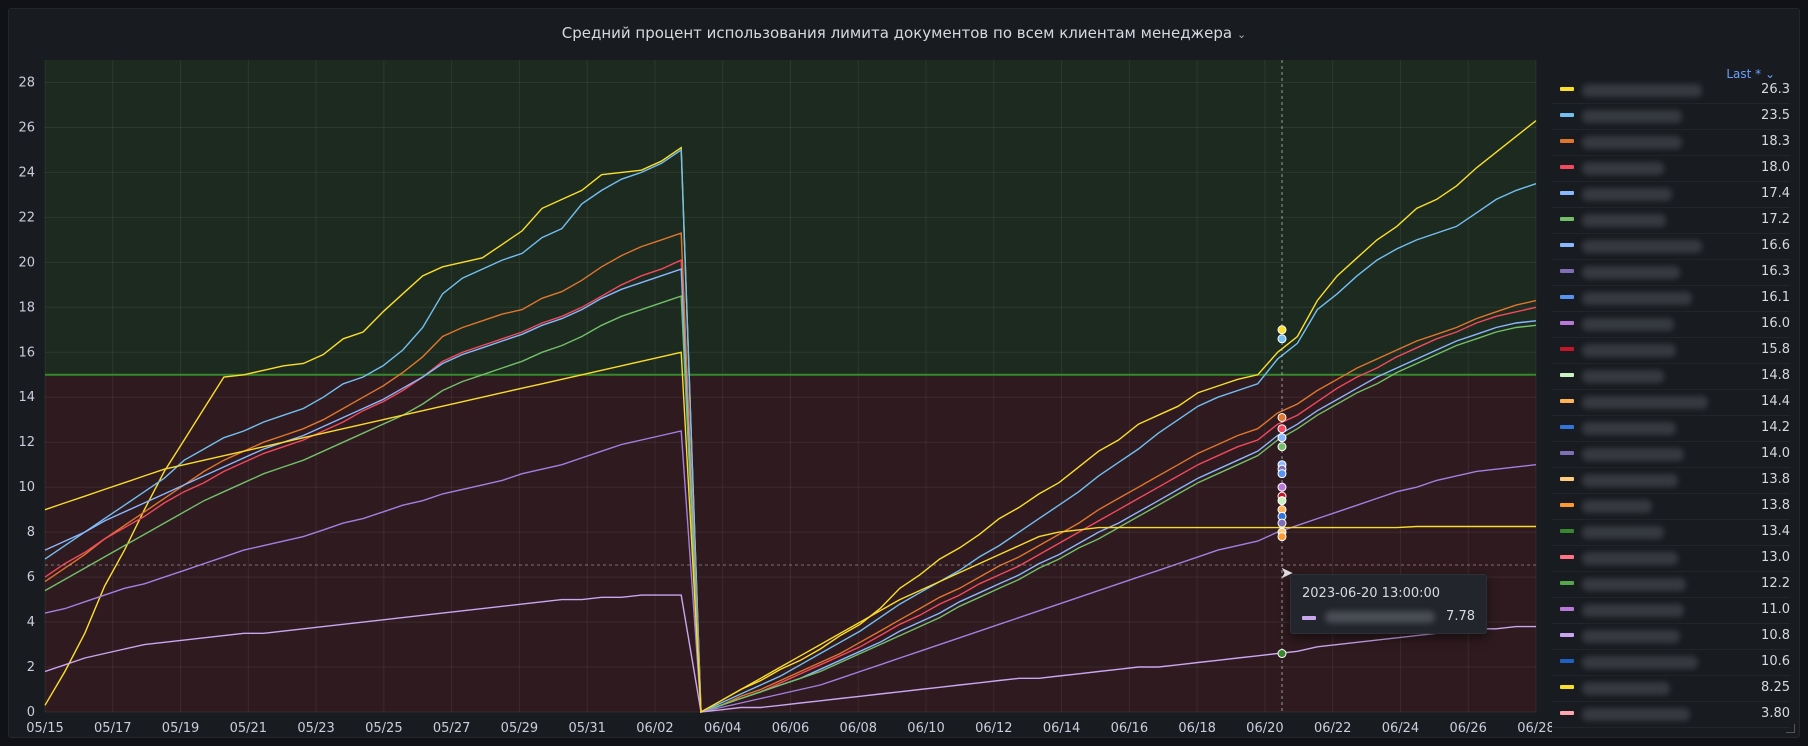 This screenshot has width=1808, height=746. I want to click on legend-item: 8.25, so click(1671, 689).